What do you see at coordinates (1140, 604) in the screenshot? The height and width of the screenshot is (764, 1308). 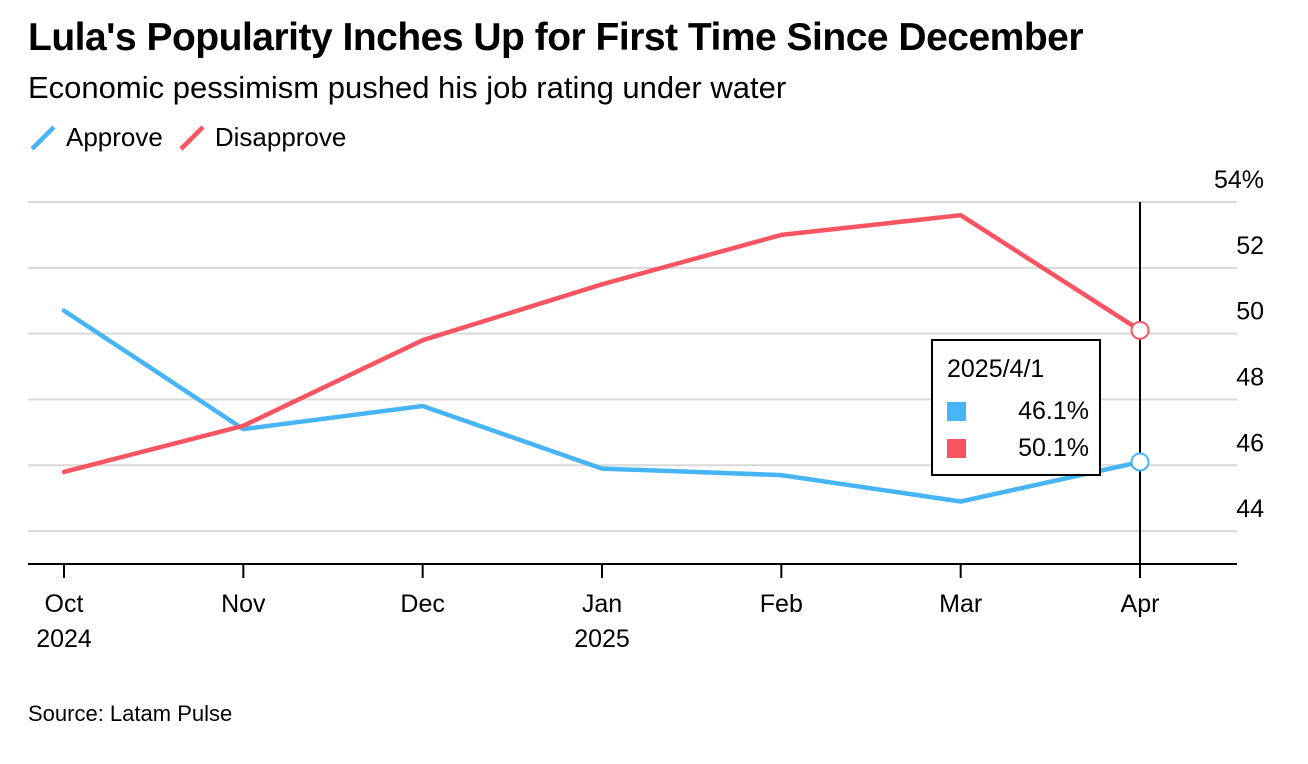 I see `x-tick-label: Apr` at bounding box center [1140, 604].